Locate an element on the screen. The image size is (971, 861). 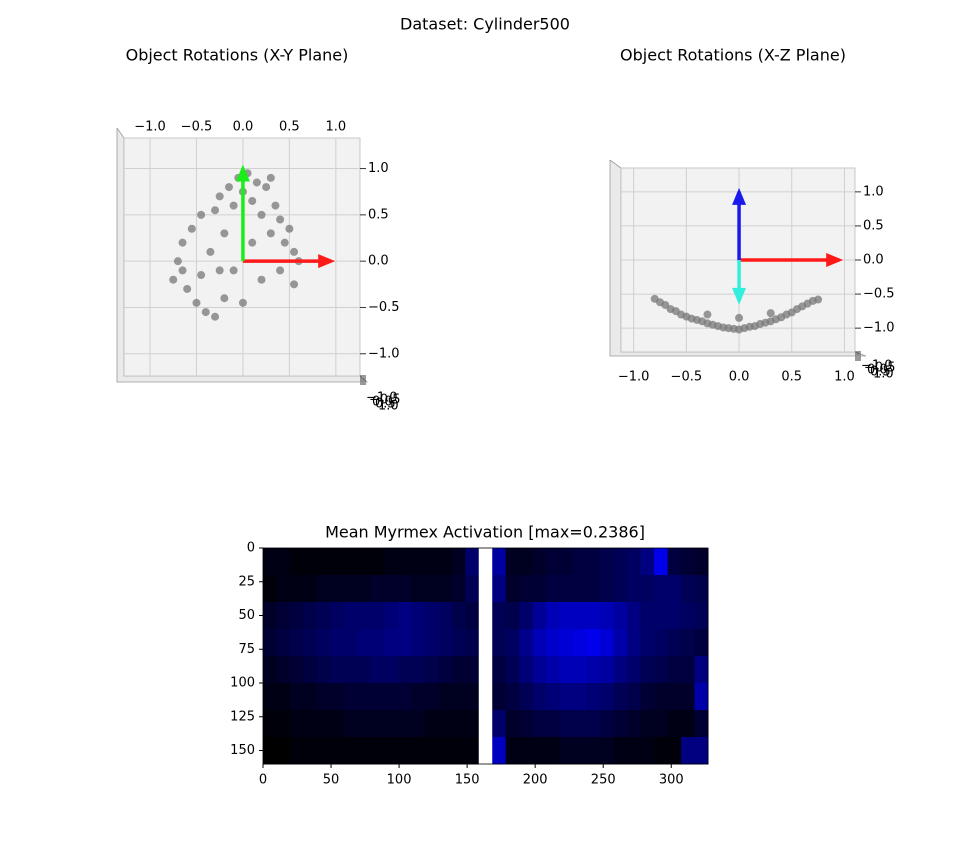
y-tick-label: 0.0 is located at coordinates (378, 261).